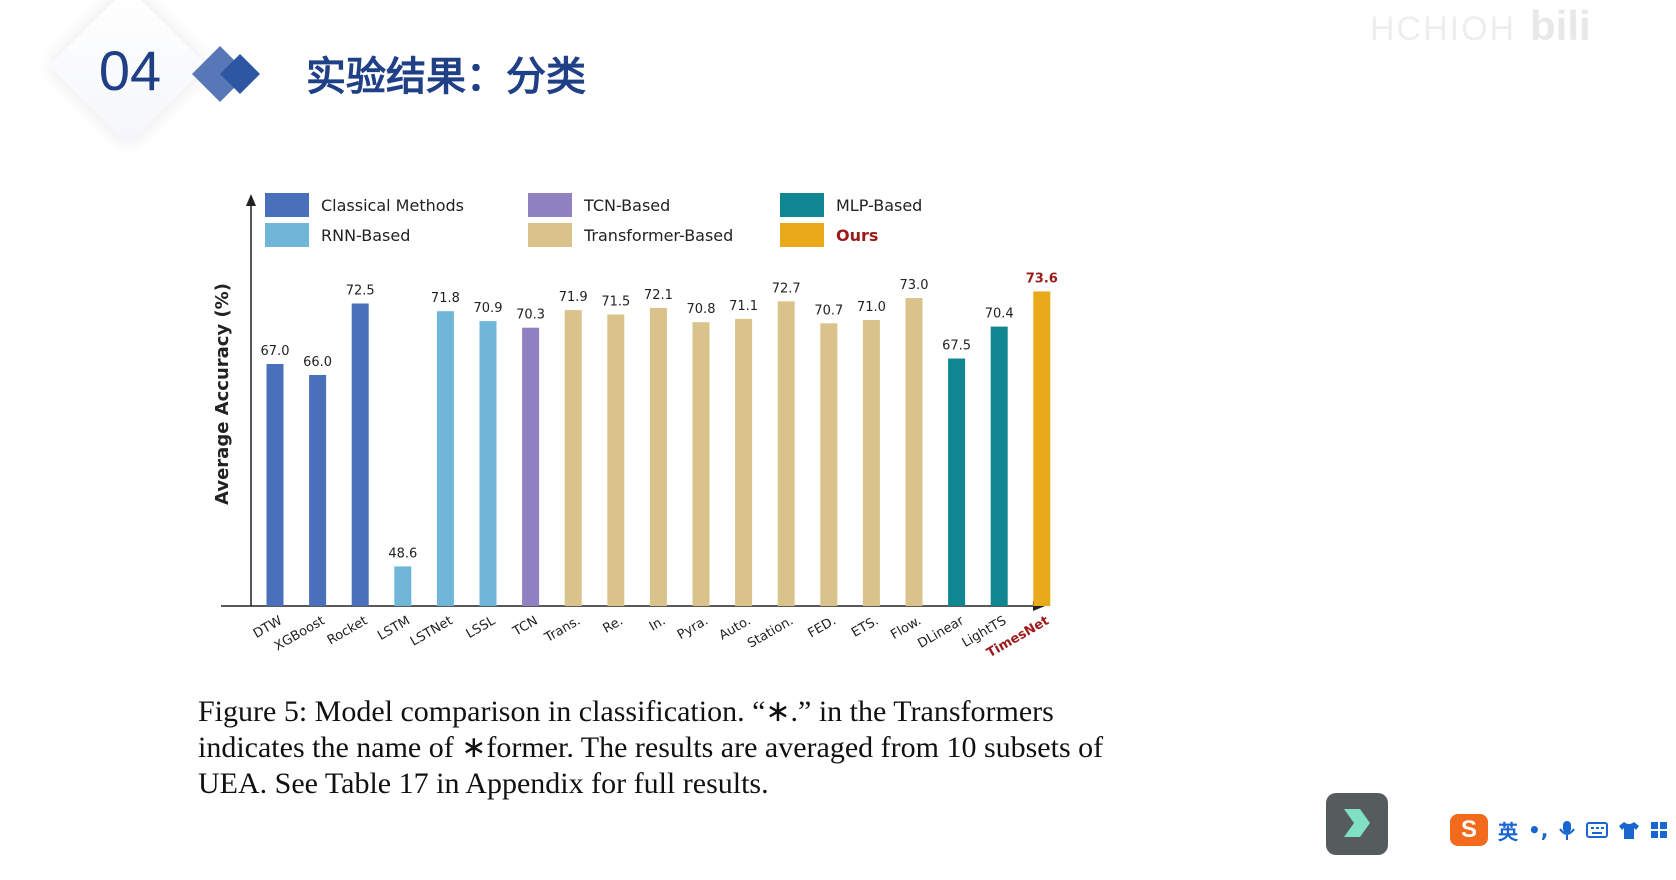 The height and width of the screenshot is (880, 1676). What do you see at coordinates (786, 288) in the screenshot?
I see `data-label: 72.7` at bounding box center [786, 288].